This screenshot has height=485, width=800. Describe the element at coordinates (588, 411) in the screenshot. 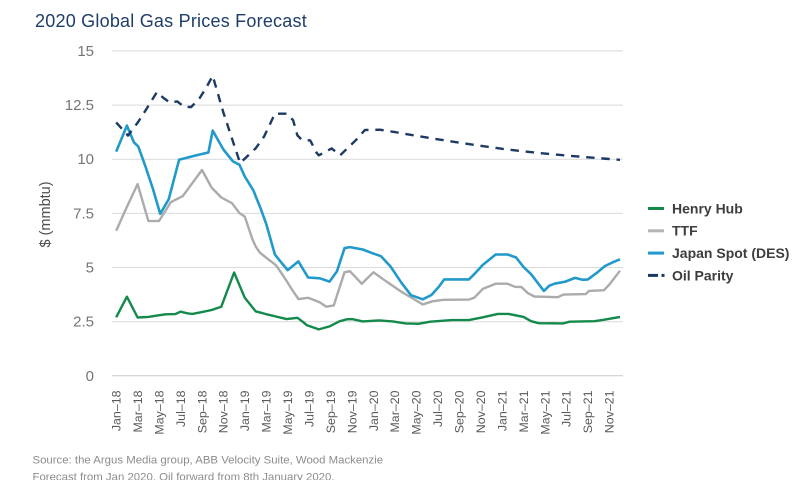

I see `svg-text: Sep–21` at that location.